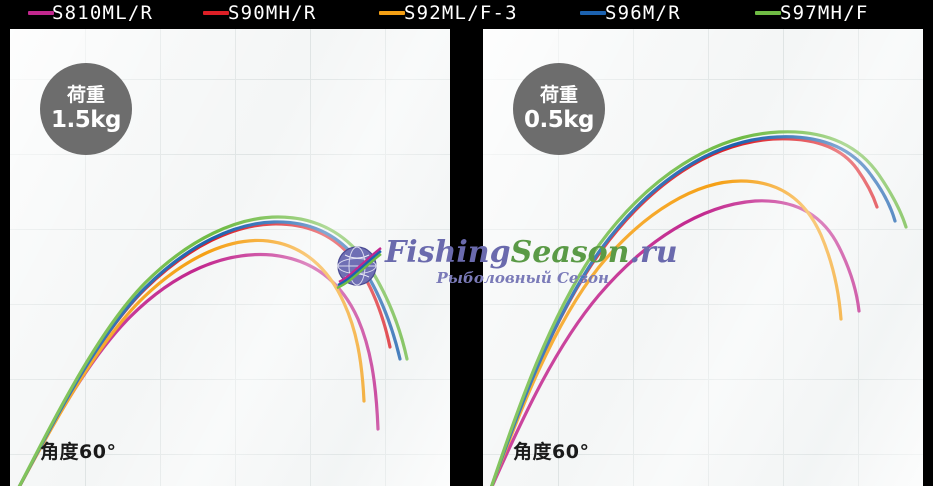  I want to click on load-badge-left: 荷重 1.5kg, so click(86, 109).